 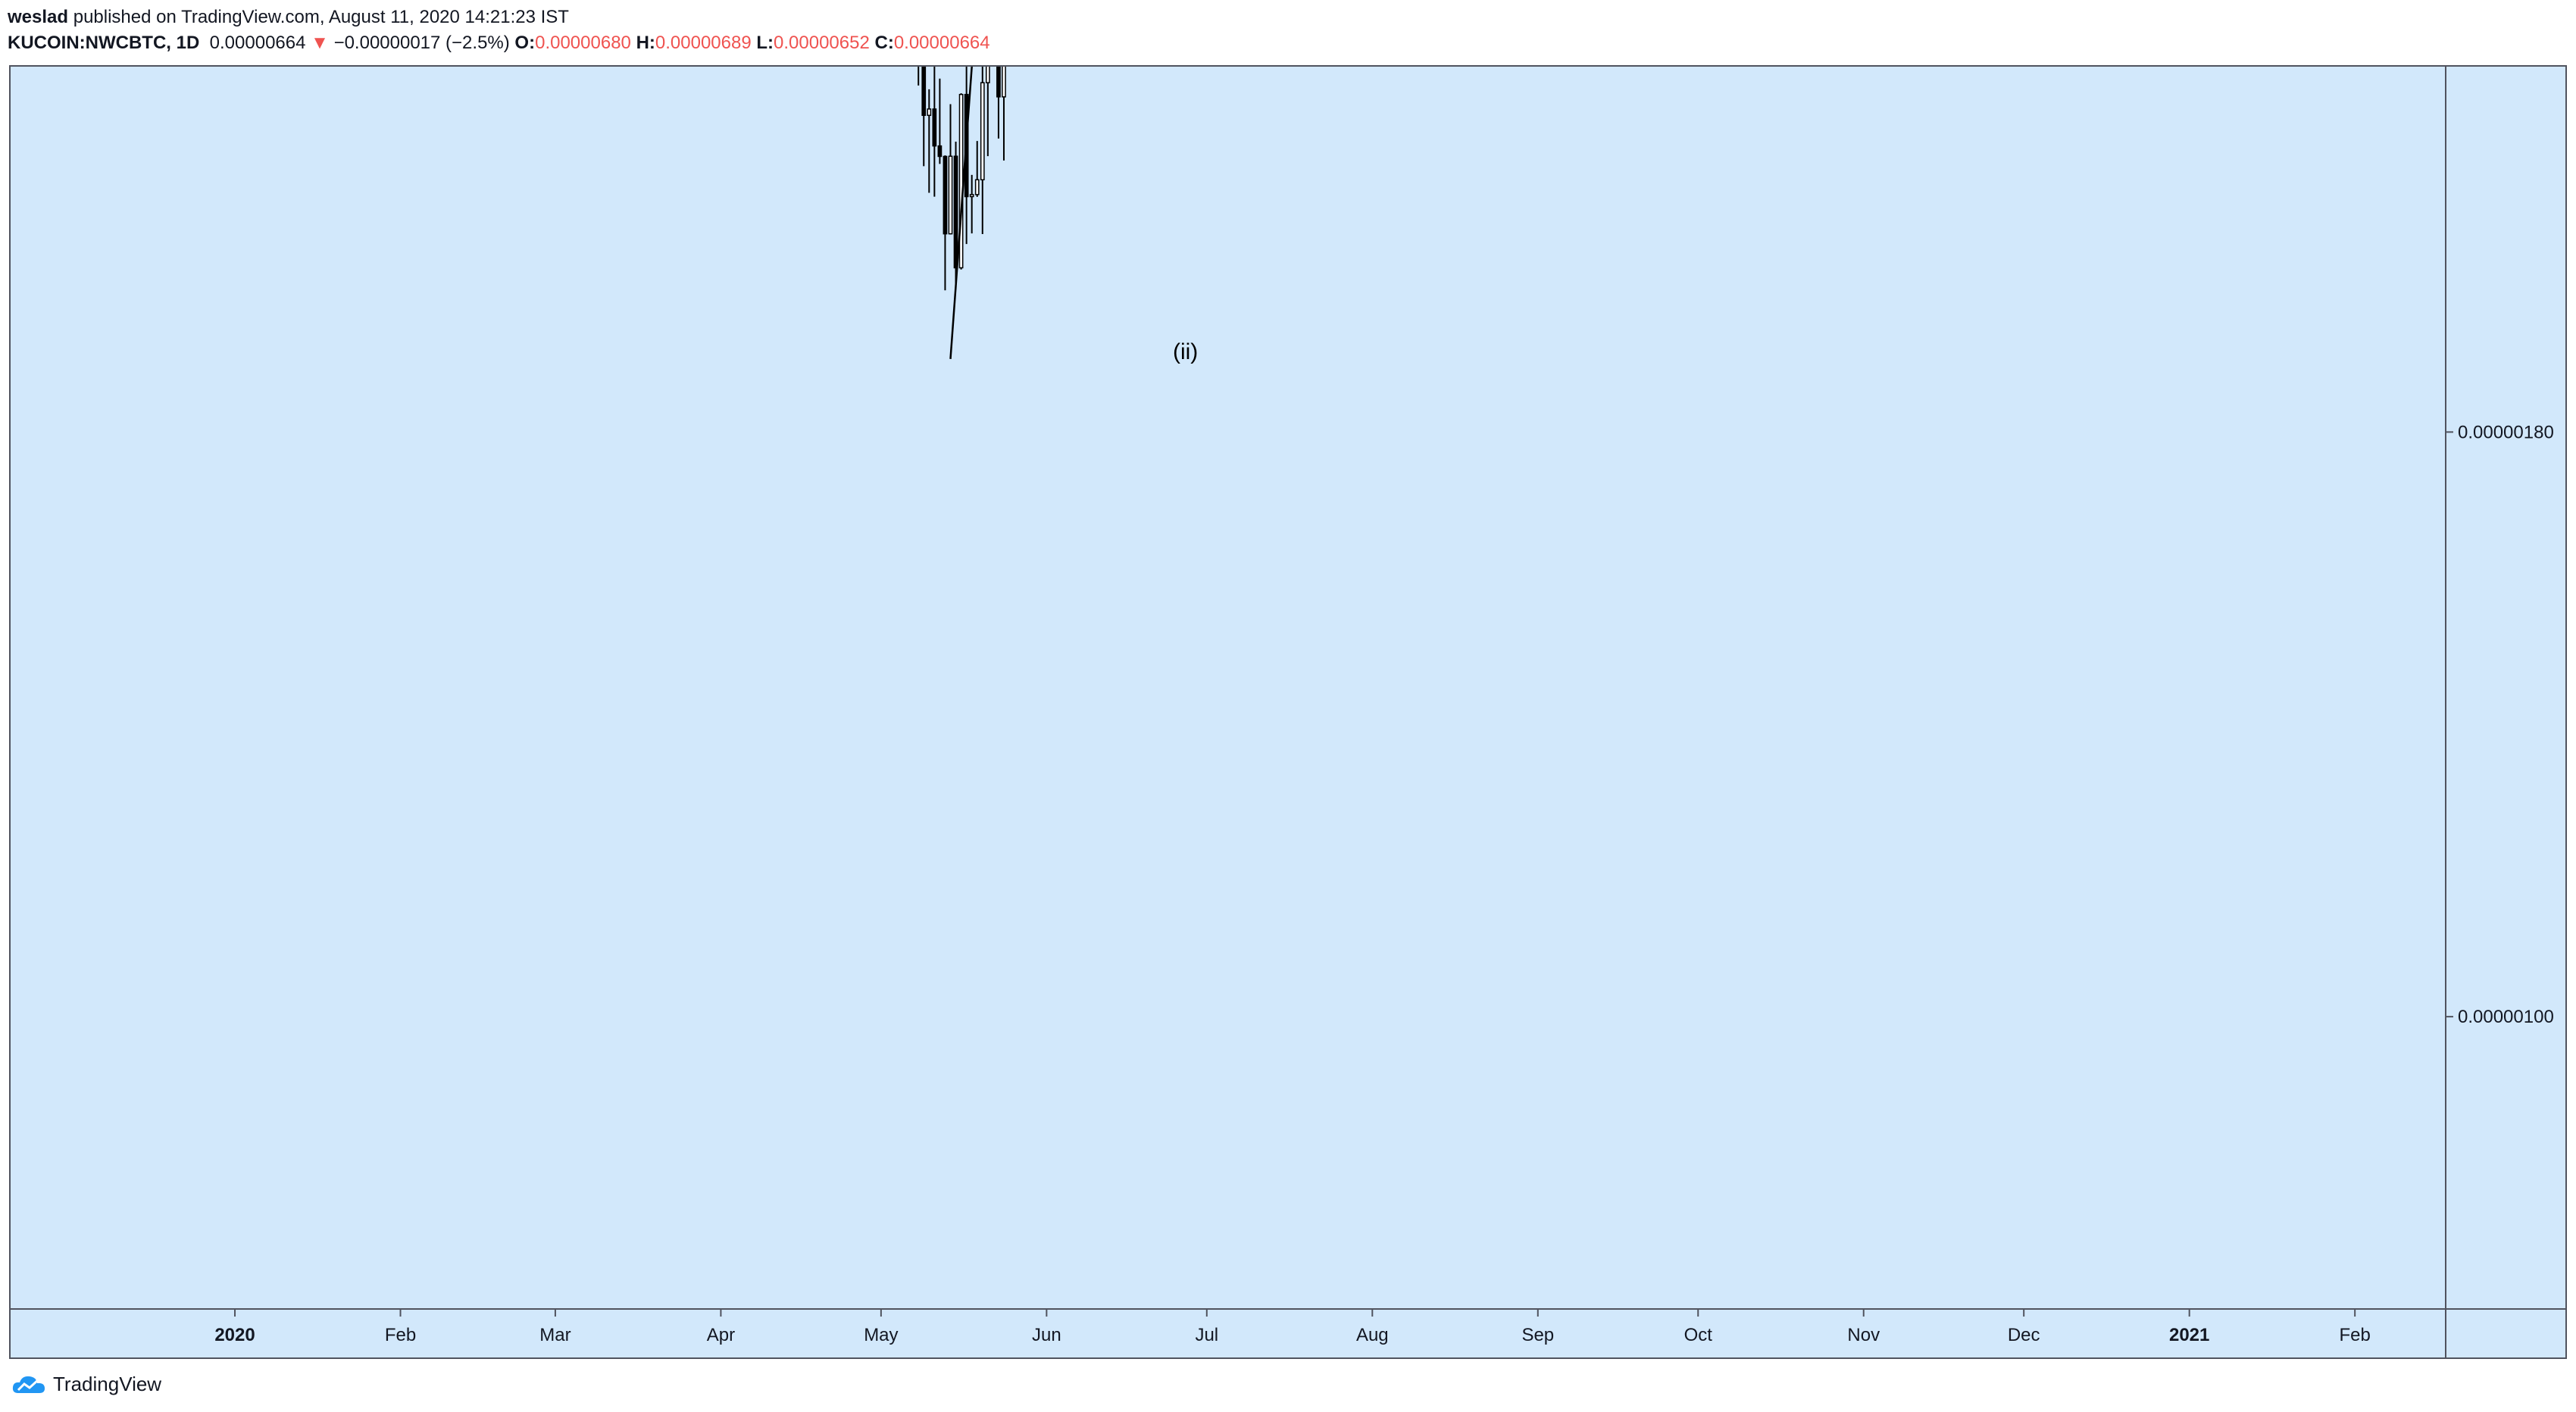 I want to click on publisher-username: weslad, so click(x=38, y=17).